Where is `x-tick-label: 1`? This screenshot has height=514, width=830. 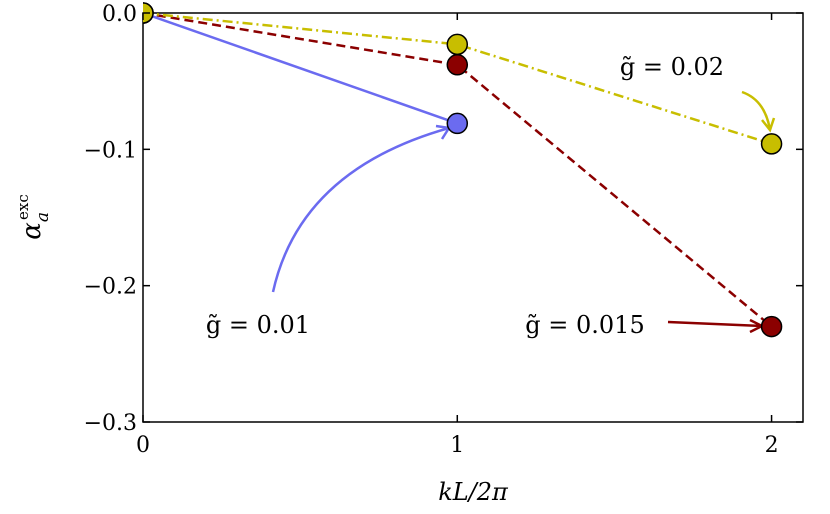
x-tick-label: 1 is located at coordinates (457, 445).